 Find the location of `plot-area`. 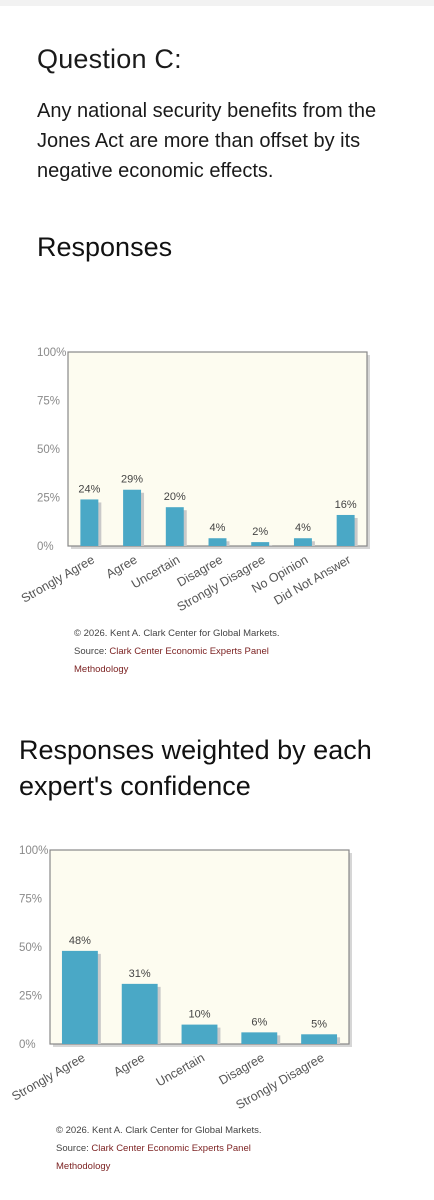

plot-area is located at coordinates (217, 449).